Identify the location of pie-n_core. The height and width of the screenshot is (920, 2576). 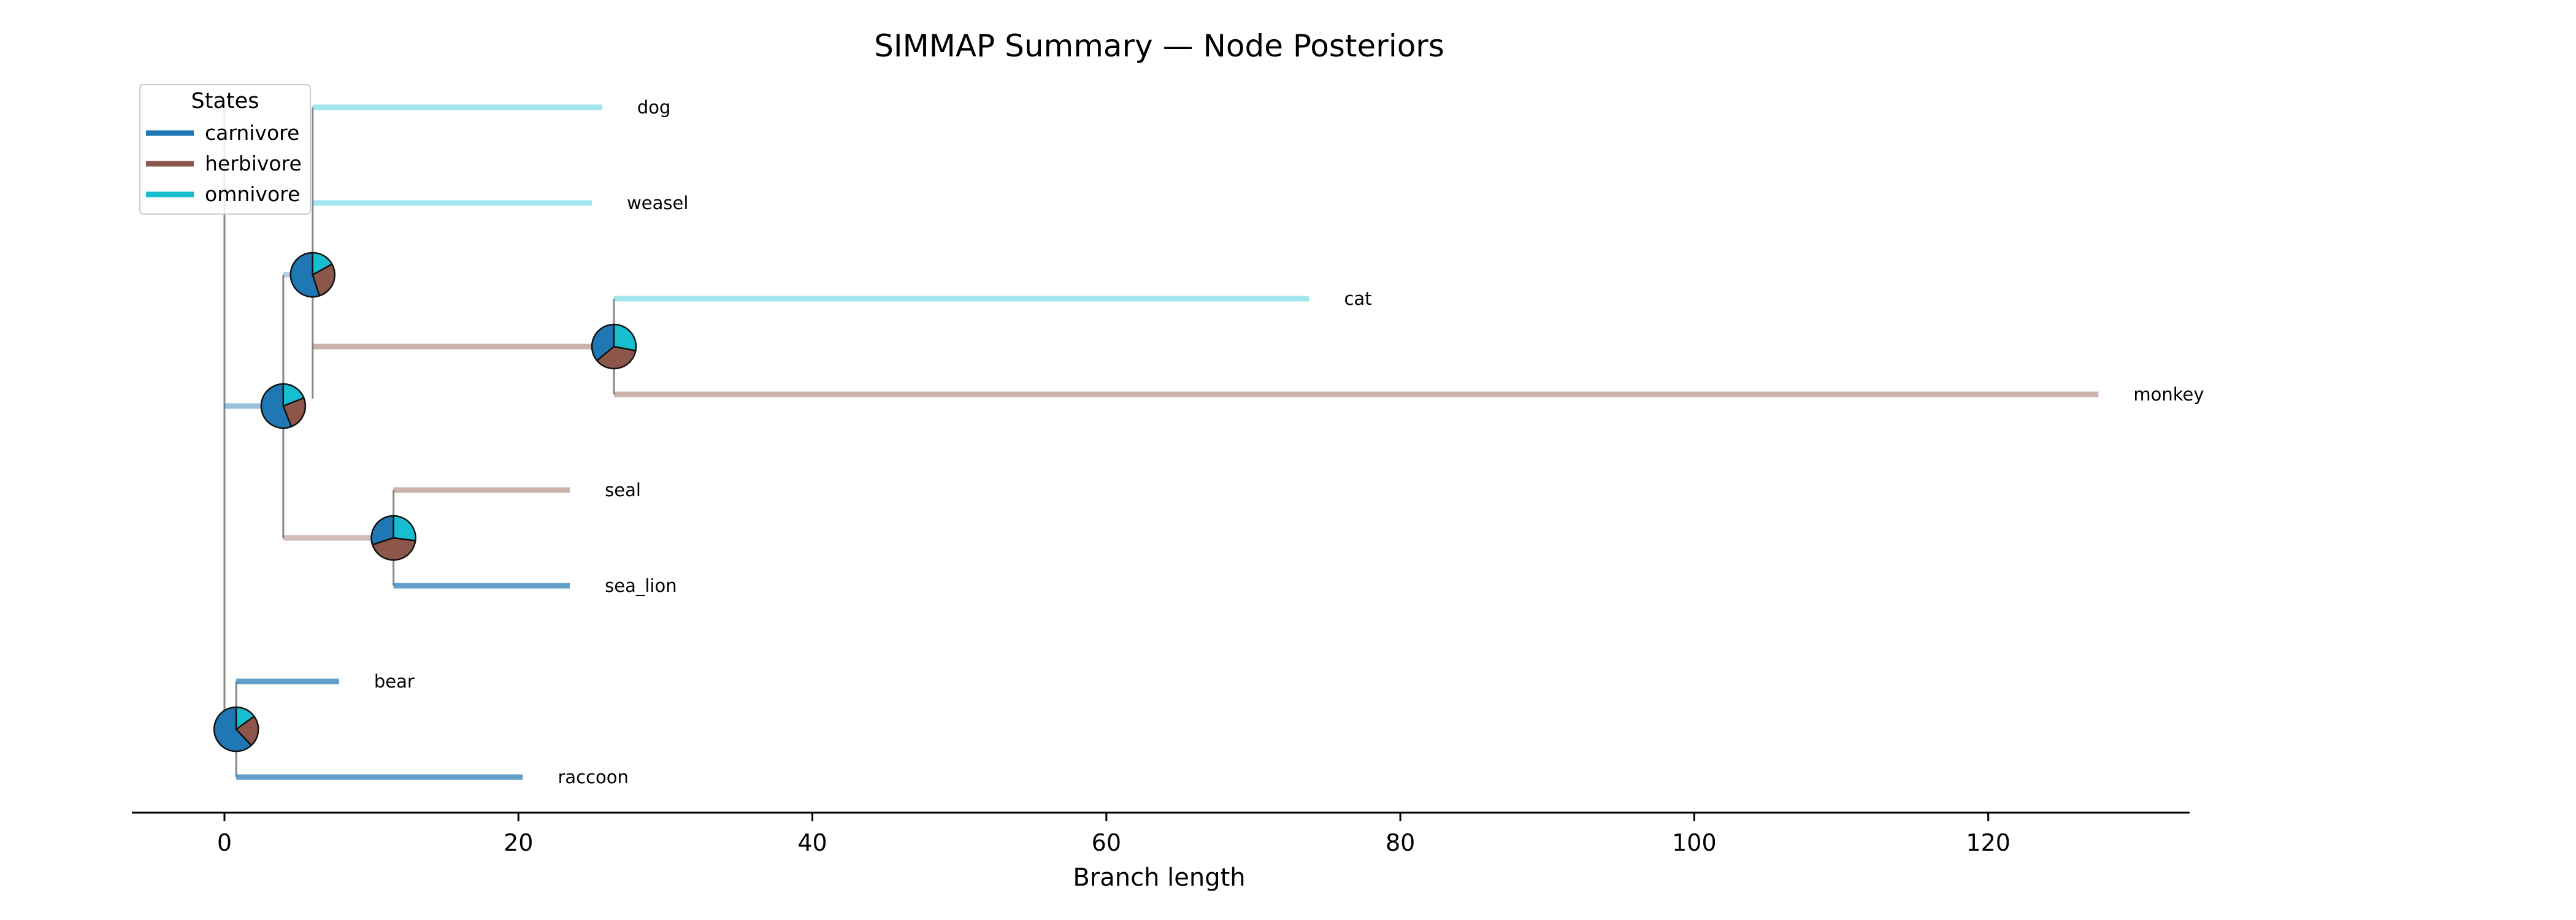
(283, 406).